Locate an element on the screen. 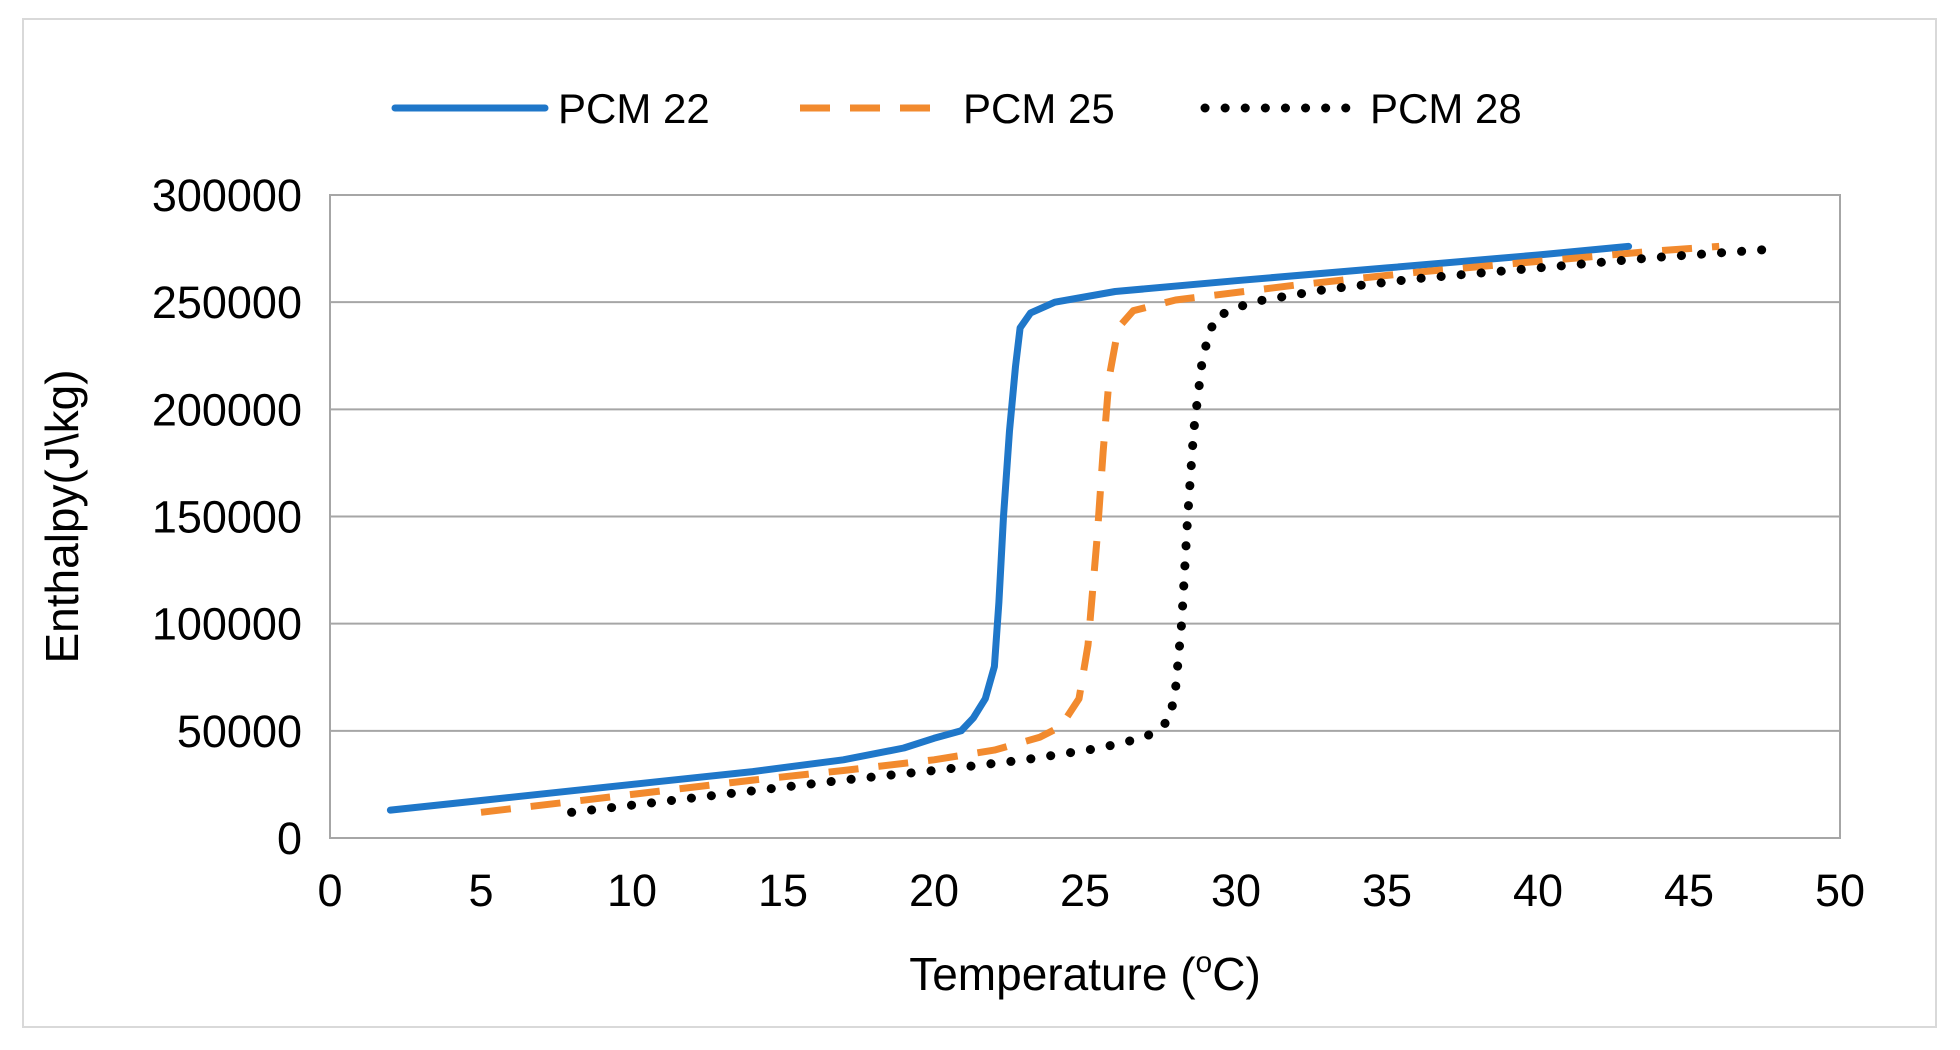 This screenshot has width=1960, height=1050. y-tick-label: 250000 is located at coordinates (227, 302).